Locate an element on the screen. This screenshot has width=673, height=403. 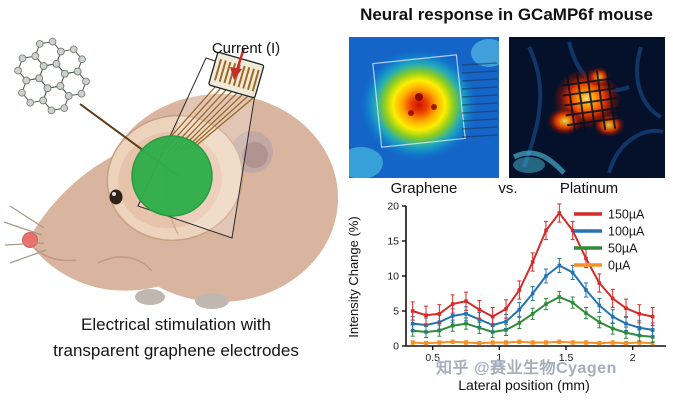
svg-text: 150µA is located at coordinates (626, 215).